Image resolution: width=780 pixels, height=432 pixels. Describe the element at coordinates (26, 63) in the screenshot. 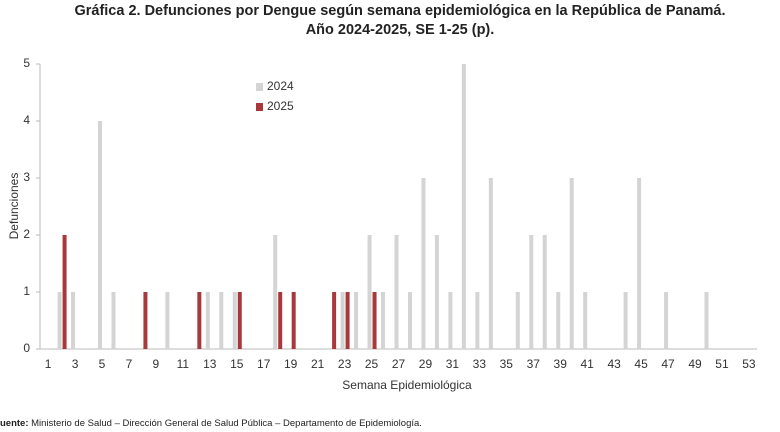

I see `y-tick-label: 5` at that location.